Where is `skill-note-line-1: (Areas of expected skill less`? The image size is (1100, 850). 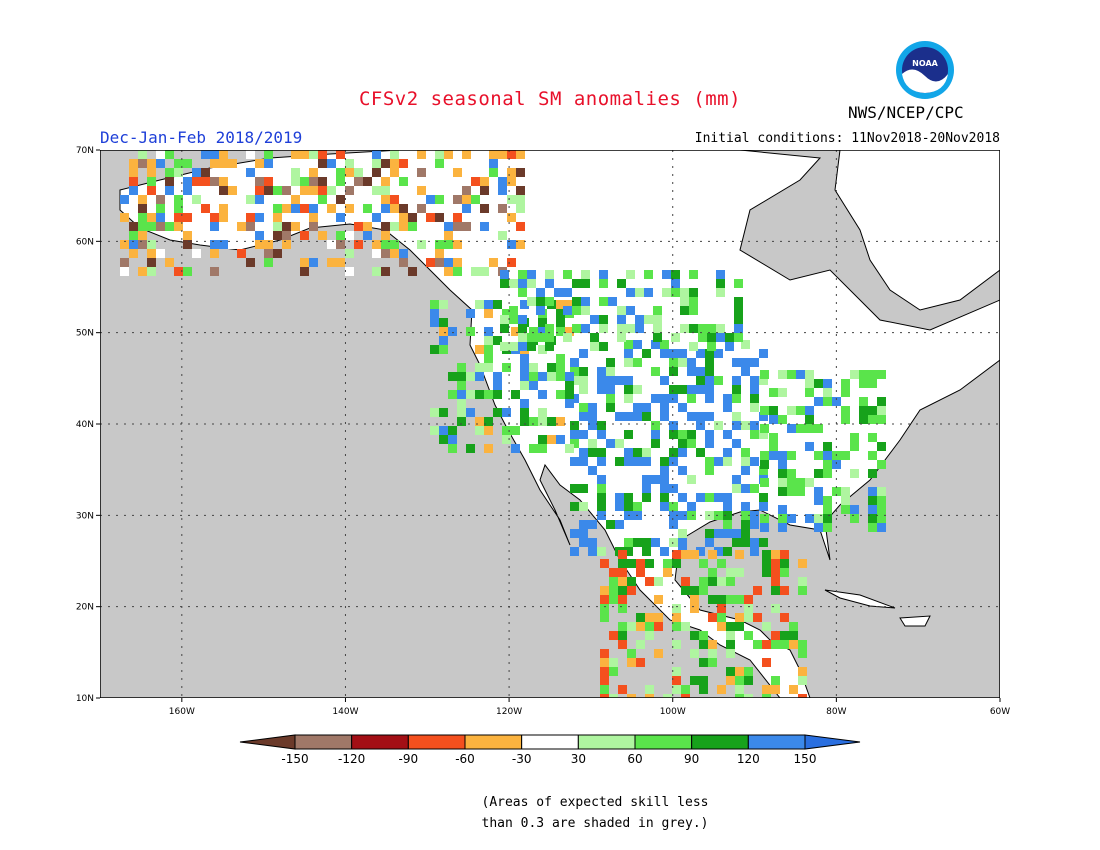 skill-note-line-1: (Areas of expected skill less is located at coordinates (595, 802).